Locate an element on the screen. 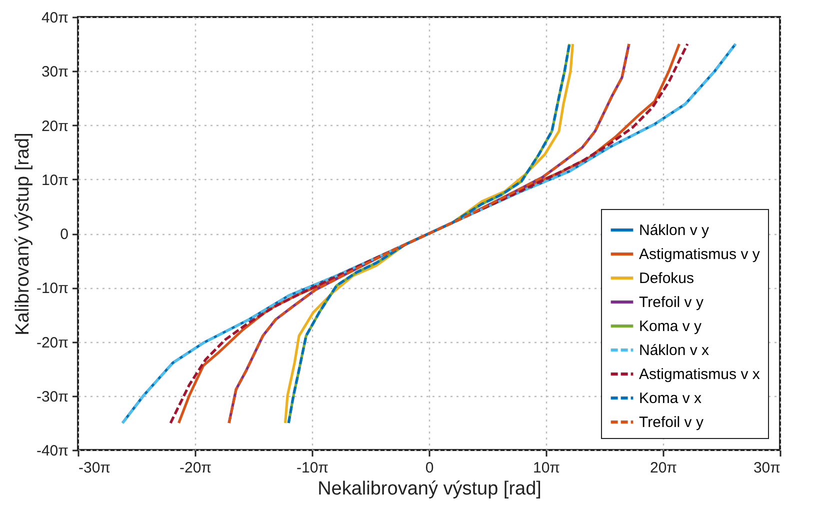 The width and height of the screenshot is (815, 517). legend-label: Astigmatismus v x is located at coordinates (699, 374).